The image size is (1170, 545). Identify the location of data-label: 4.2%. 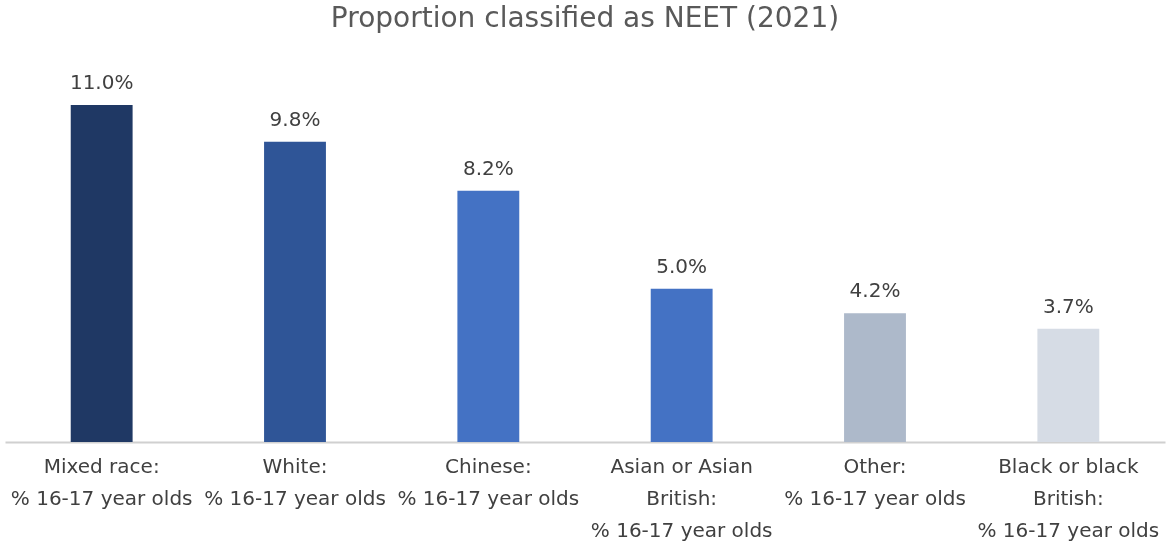
(875, 290).